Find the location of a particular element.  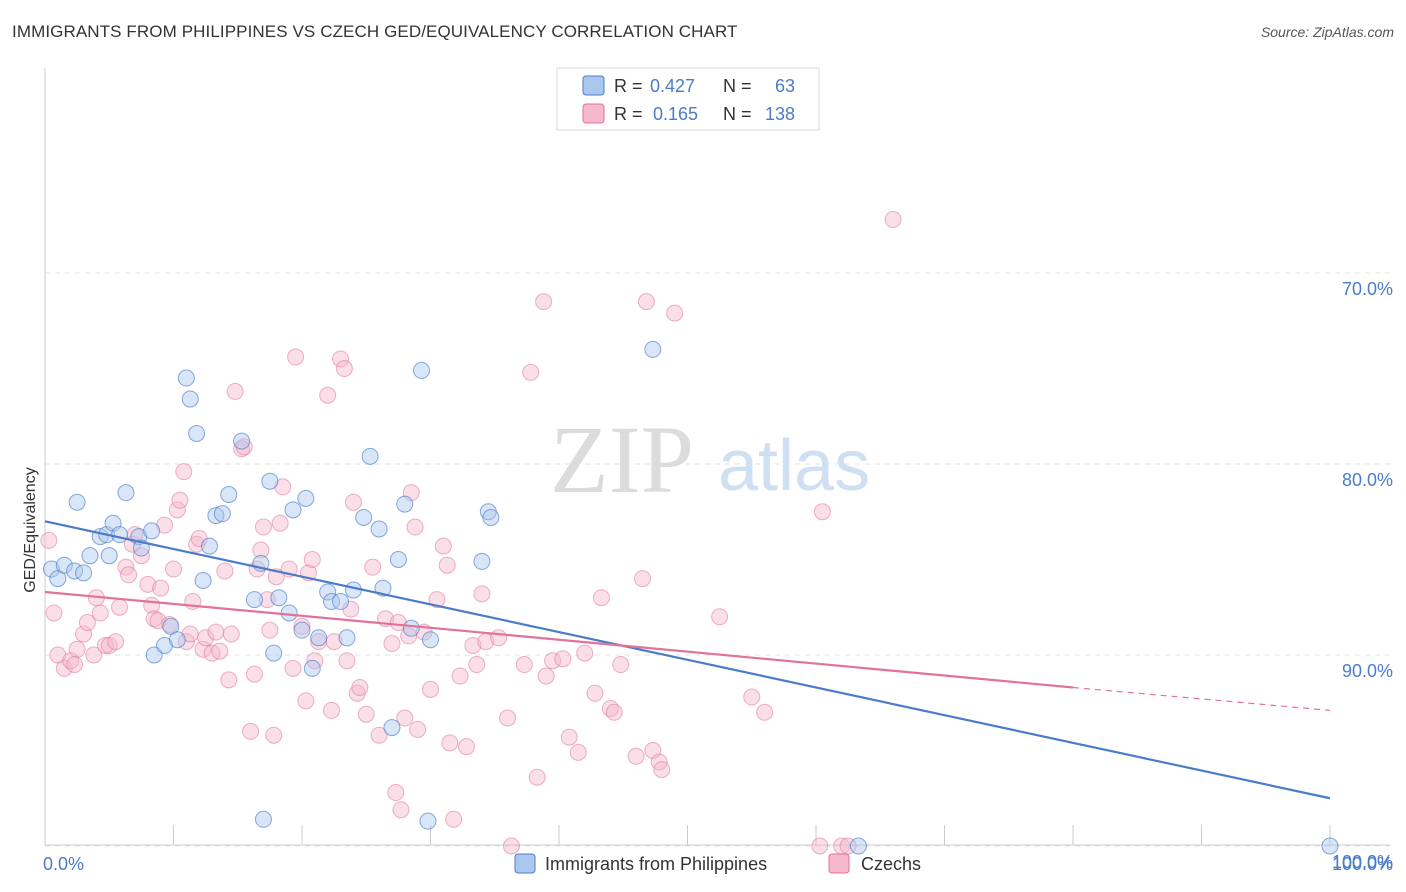

legend-label-philippines: Immigrants from Philippines is located at coordinates (656, 864).